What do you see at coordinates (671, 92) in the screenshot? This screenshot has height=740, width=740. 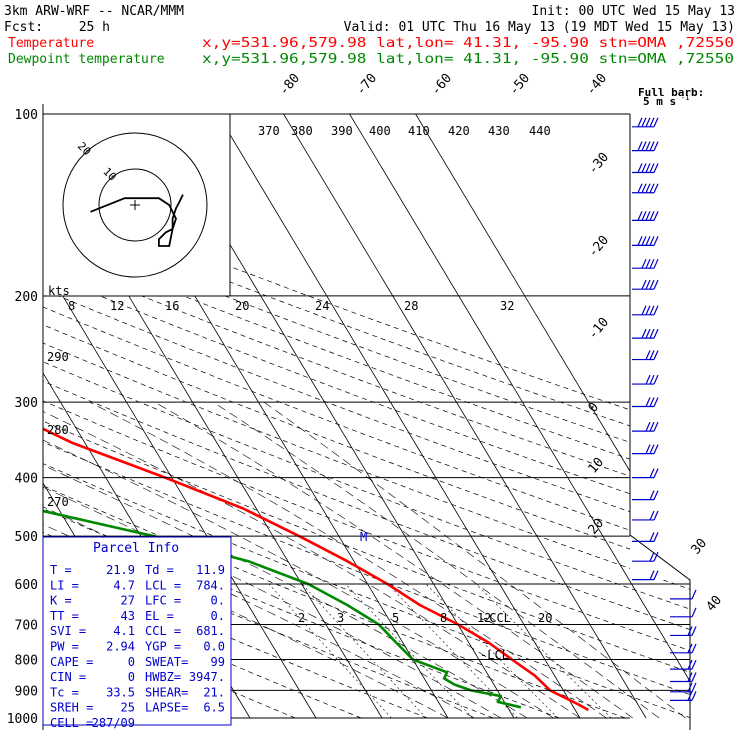 I see `barb-legend-line1: Full barb:` at bounding box center [671, 92].